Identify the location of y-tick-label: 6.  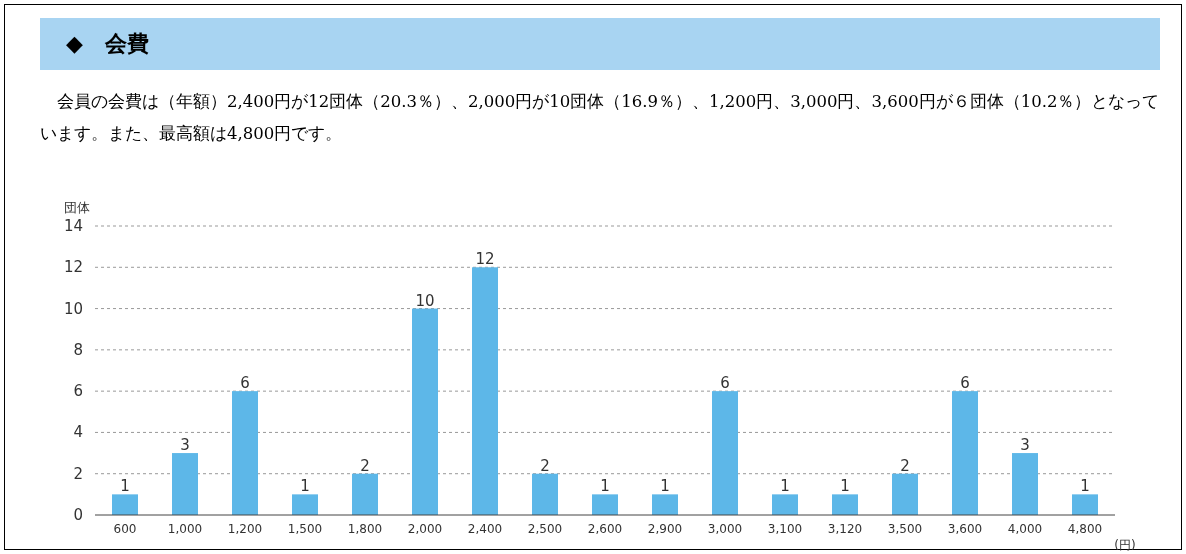
(78, 391).